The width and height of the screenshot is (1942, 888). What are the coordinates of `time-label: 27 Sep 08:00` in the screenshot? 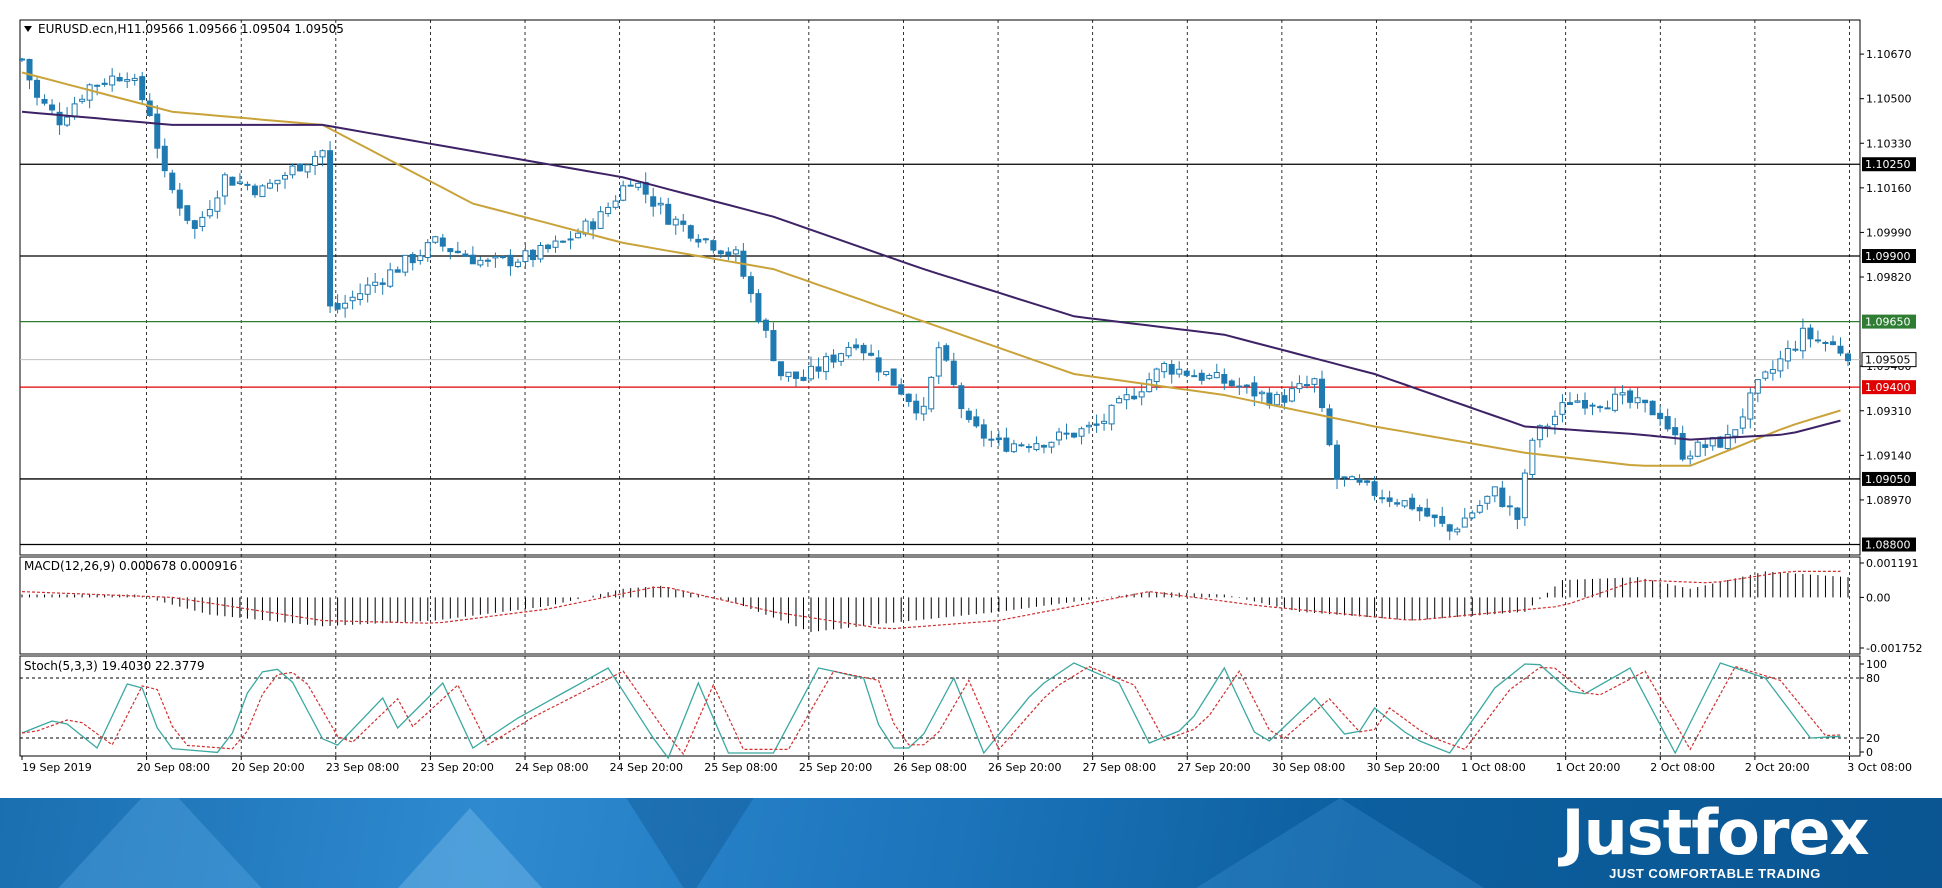 It's located at (1119, 767).